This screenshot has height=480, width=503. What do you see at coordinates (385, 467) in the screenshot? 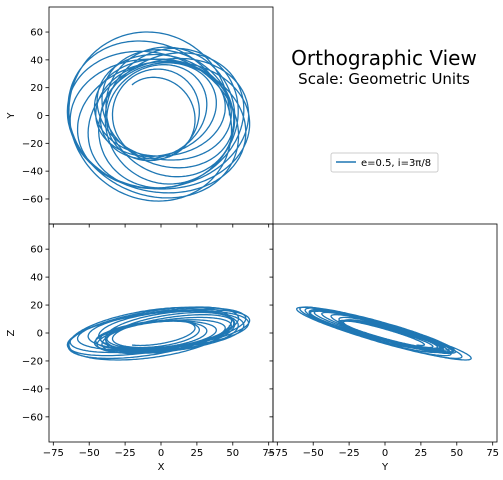
I see `x-axis-label-yz: Y` at bounding box center [385, 467].